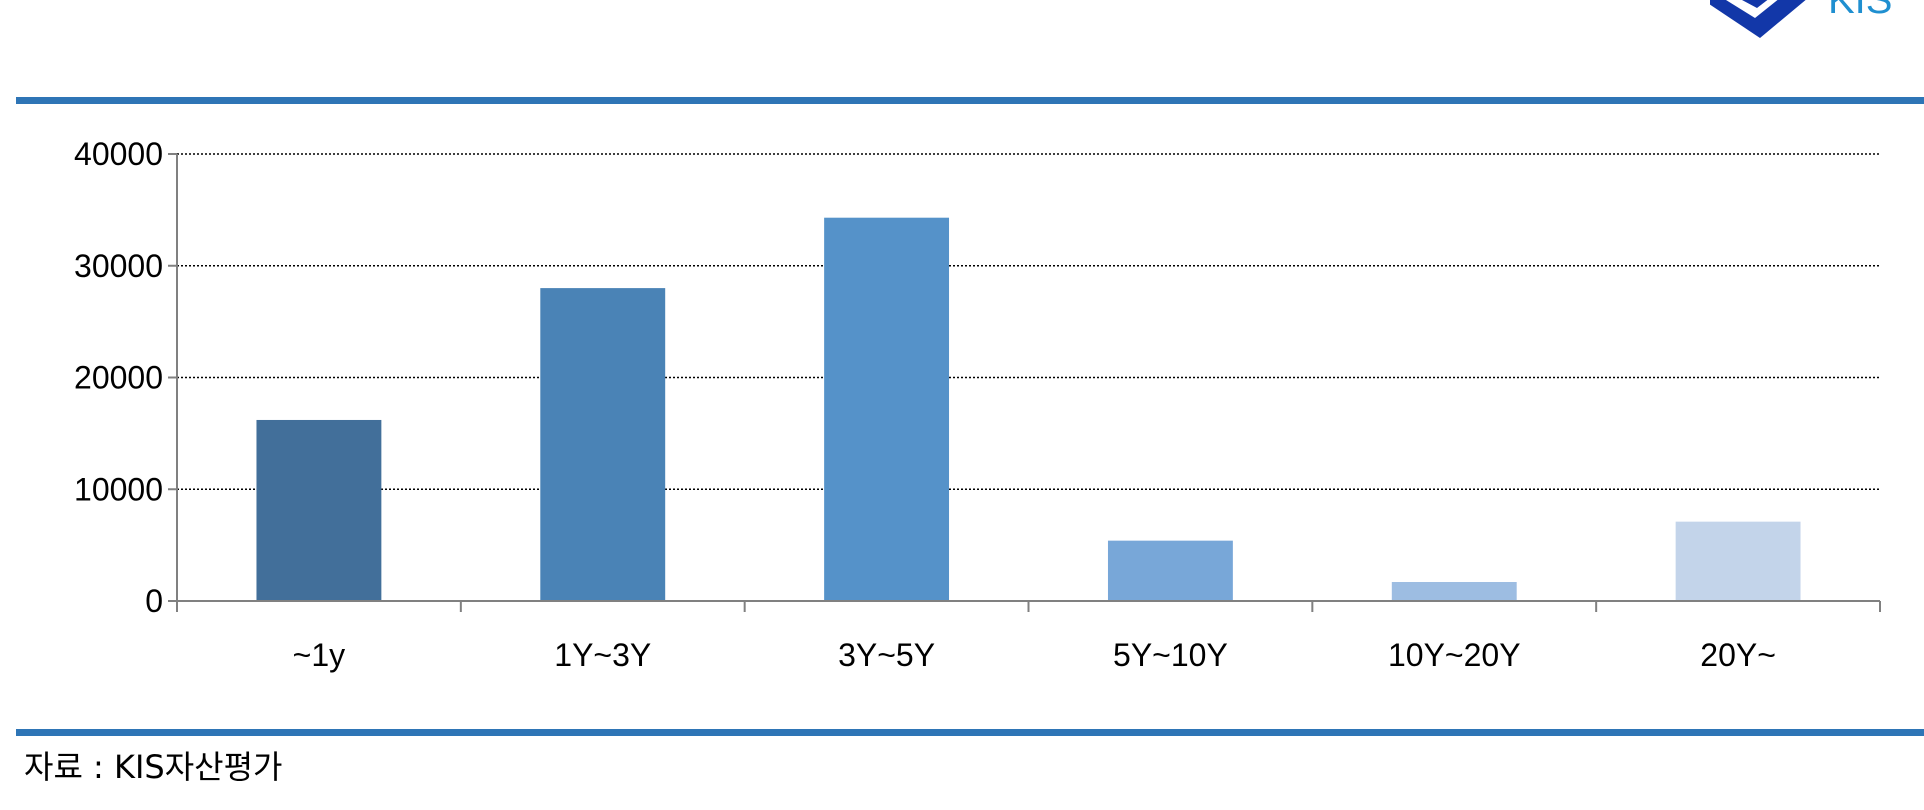 This screenshot has height=810, width=1924. Describe the element at coordinates (1454, 655) in the screenshot. I see `x-tick-label: 10Y~20Y` at that location.